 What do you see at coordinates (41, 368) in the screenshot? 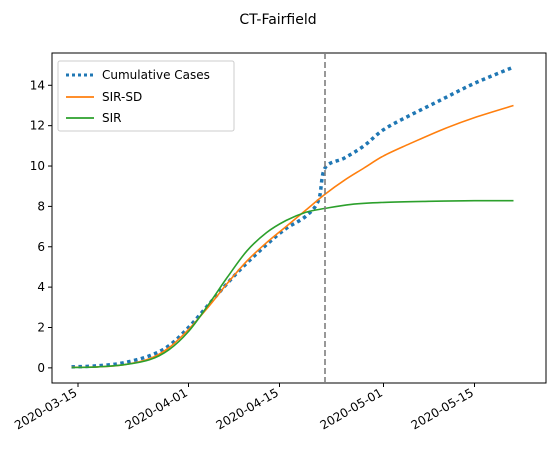
I see `y-tick-label: 0` at bounding box center [41, 368].